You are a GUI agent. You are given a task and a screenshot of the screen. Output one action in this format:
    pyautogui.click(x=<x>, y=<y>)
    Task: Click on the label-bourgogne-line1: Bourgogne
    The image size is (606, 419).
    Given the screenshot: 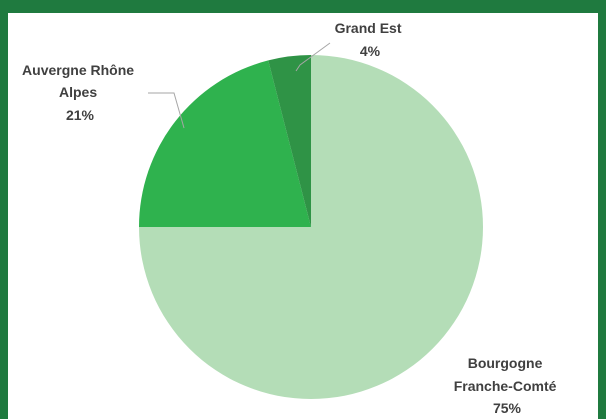 What is the action you would take?
    pyautogui.click(x=505, y=363)
    